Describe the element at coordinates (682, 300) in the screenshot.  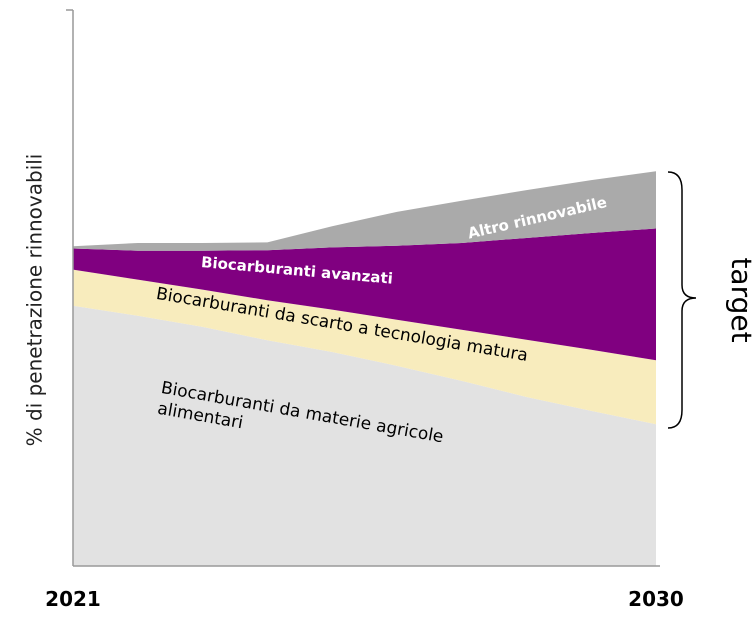
I see `target-bracket` at that location.